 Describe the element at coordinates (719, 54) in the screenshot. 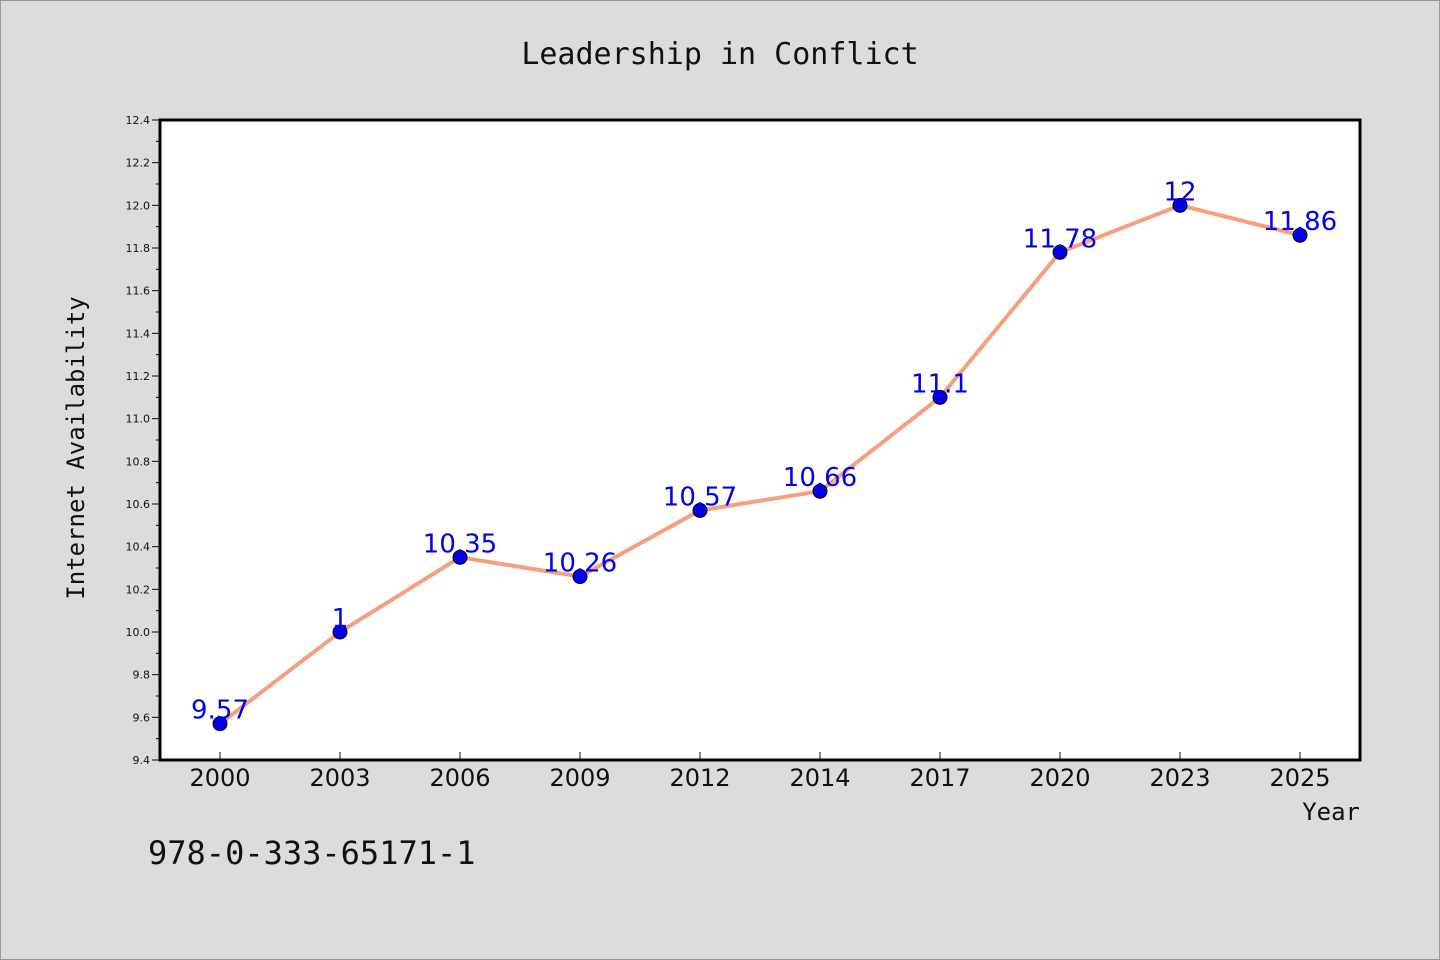

I see `chart-title: Leadership in Conflict` at that location.